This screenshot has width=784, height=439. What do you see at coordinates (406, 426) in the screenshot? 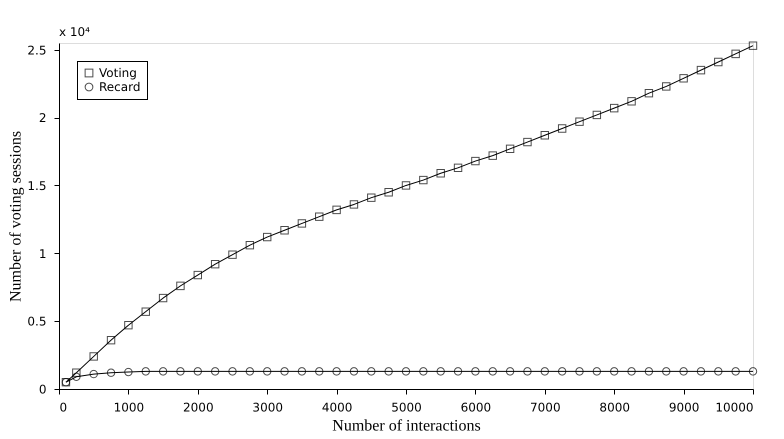
I see `x-axis-title: Number of interactions` at bounding box center [406, 426].